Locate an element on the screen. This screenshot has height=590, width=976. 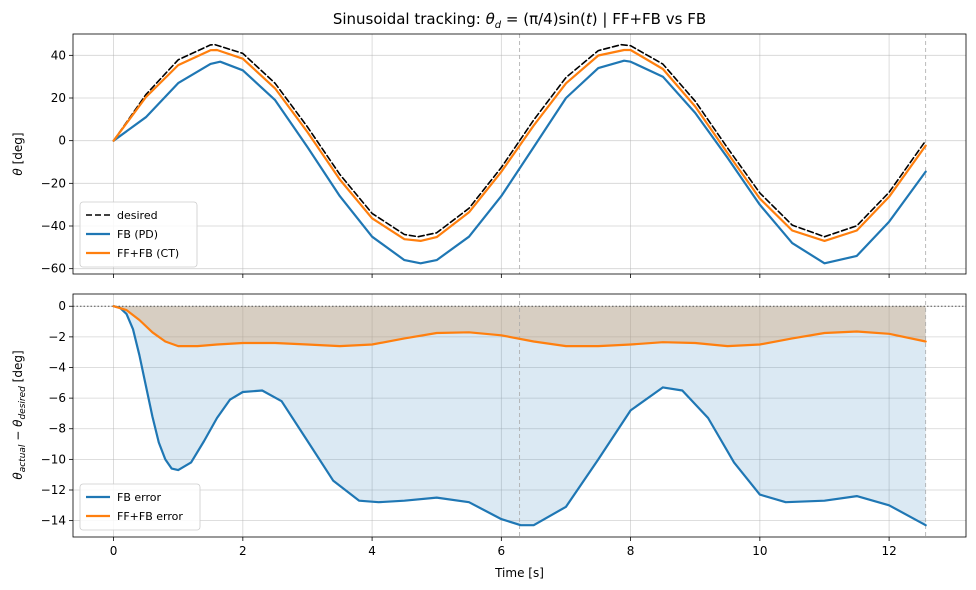
legend-label-fb-pd: FB (PD) is located at coordinates (137, 234).